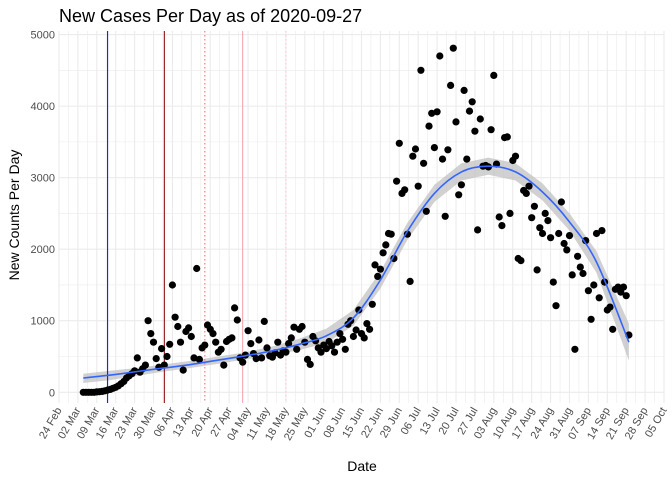 This screenshot has height=480, width=672. I want to click on y-tick-label: 0, so click(52, 393).